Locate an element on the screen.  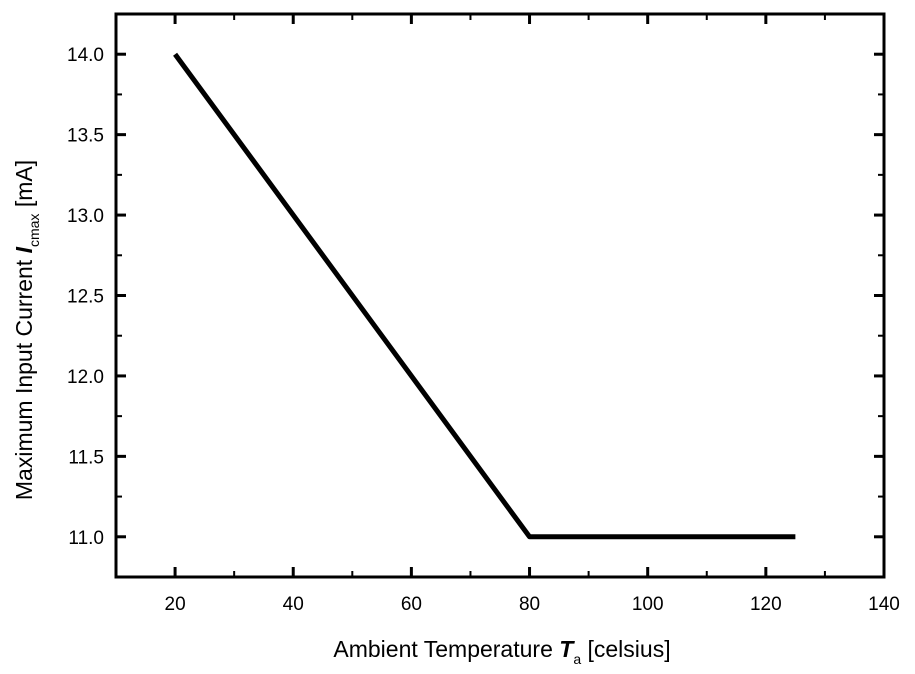
x-axis-title: Ambient Temperature Ta [celsius] is located at coordinates (501, 651).